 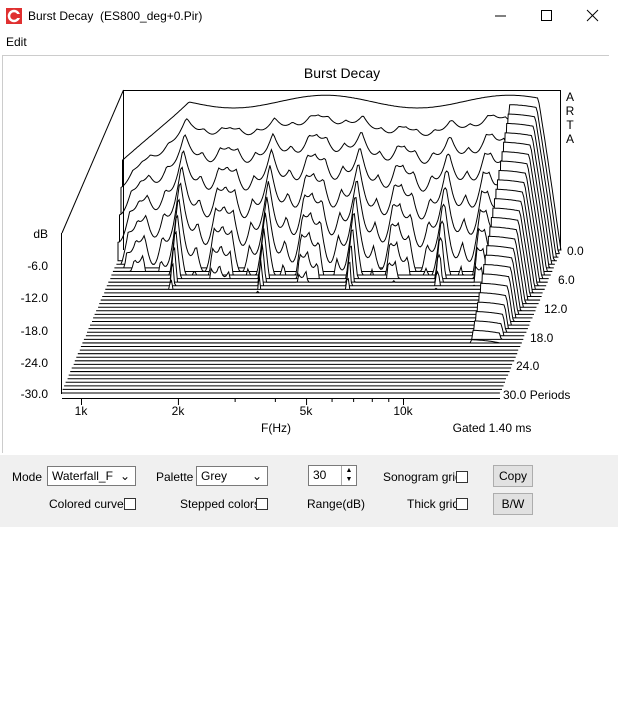 What do you see at coordinates (276, 428) in the screenshot?
I see `x-axis-label: F(Hz)` at bounding box center [276, 428].